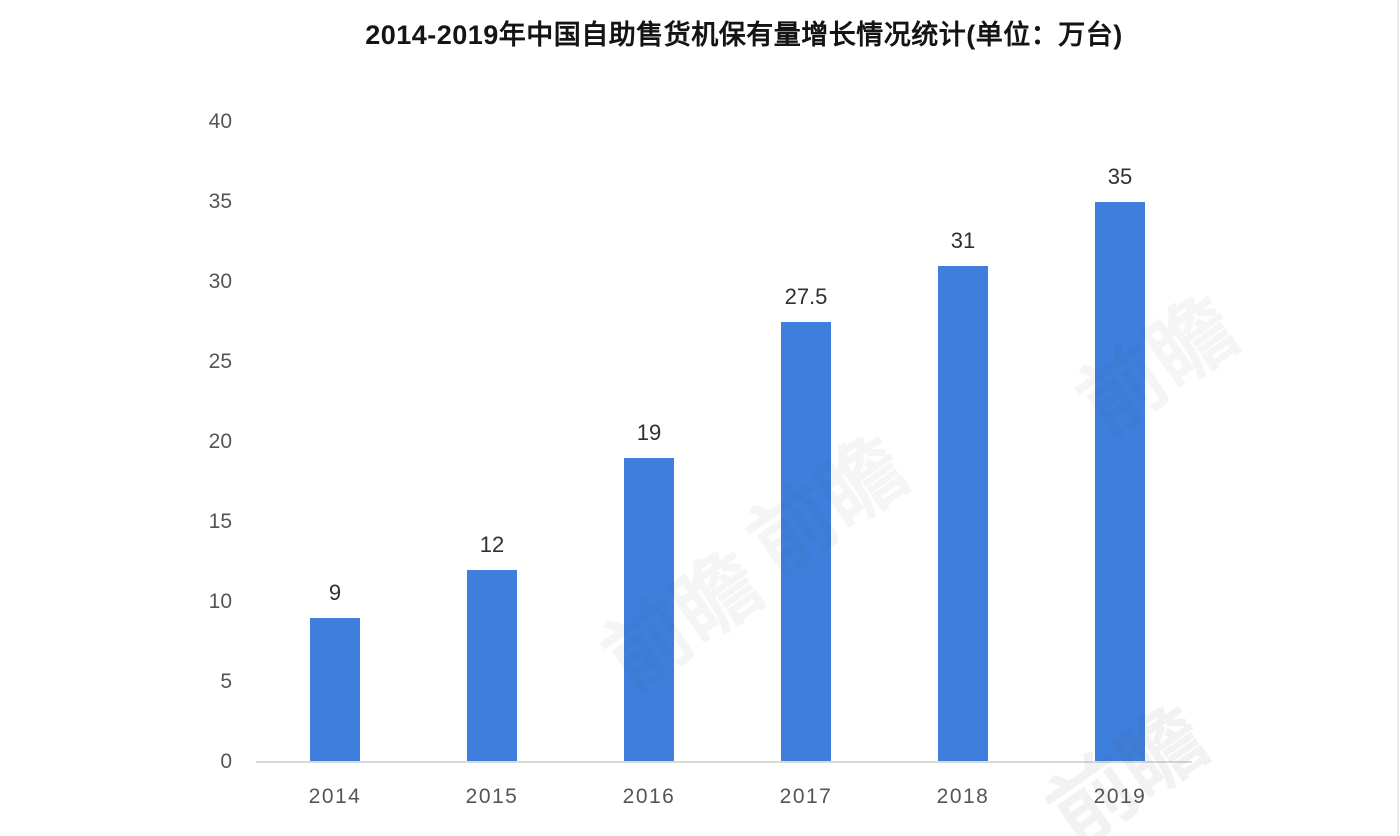 This screenshot has height=836, width=1400. I want to click on bar-value-label: 27.5, so click(806, 296).